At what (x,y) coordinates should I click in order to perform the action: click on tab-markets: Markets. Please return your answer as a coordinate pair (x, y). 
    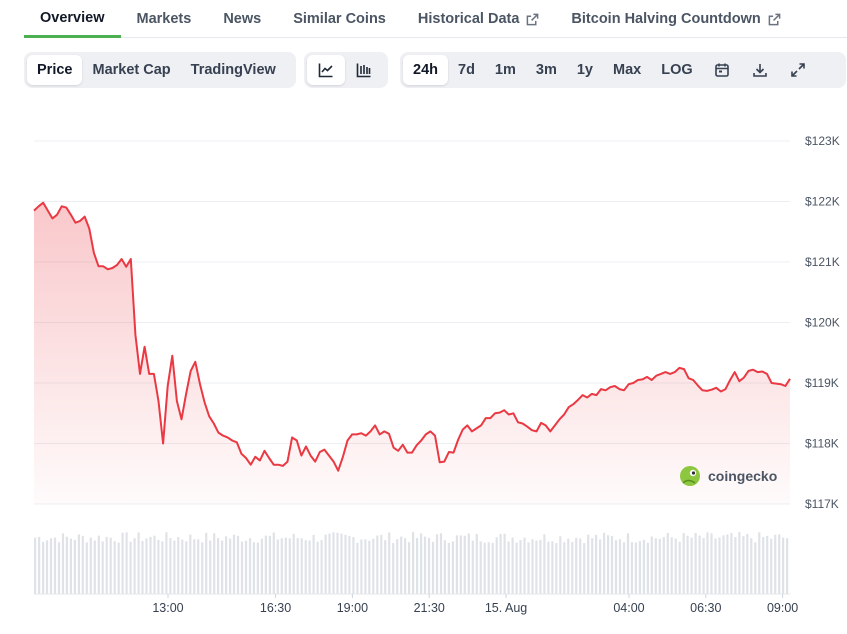
    Looking at the image, I should click on (164, 19).